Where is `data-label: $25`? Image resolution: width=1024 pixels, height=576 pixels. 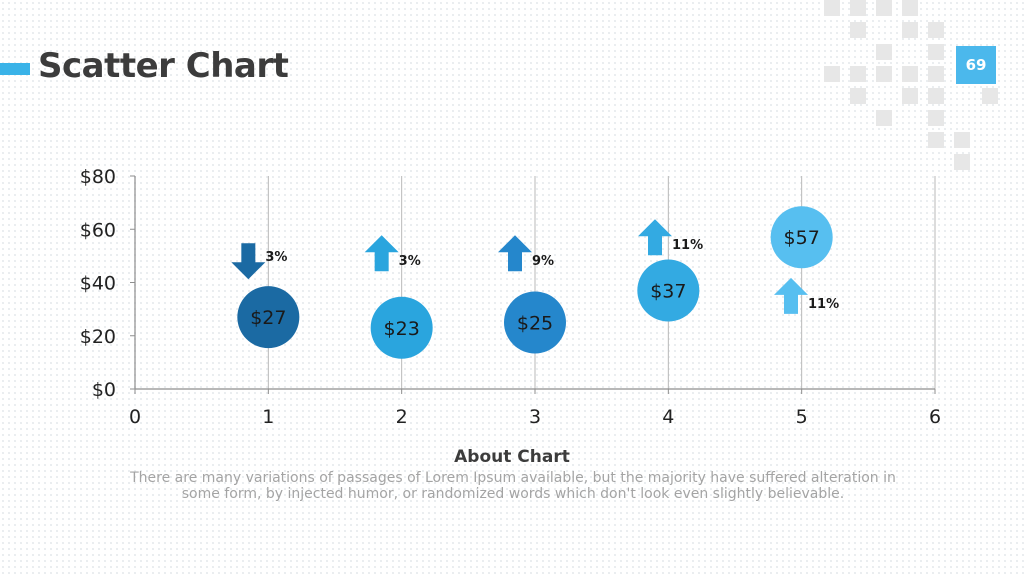
data-label: $25 is located at coordinates (535, 323).